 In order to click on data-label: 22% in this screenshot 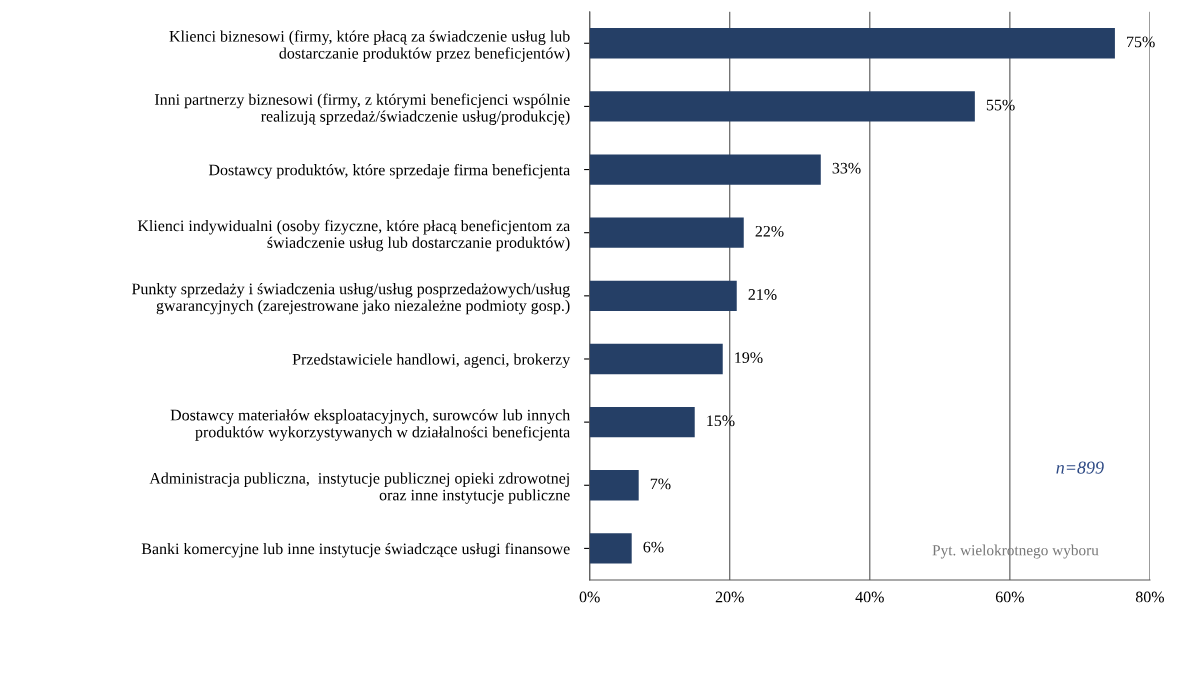, I will do `click(769, 231)`.